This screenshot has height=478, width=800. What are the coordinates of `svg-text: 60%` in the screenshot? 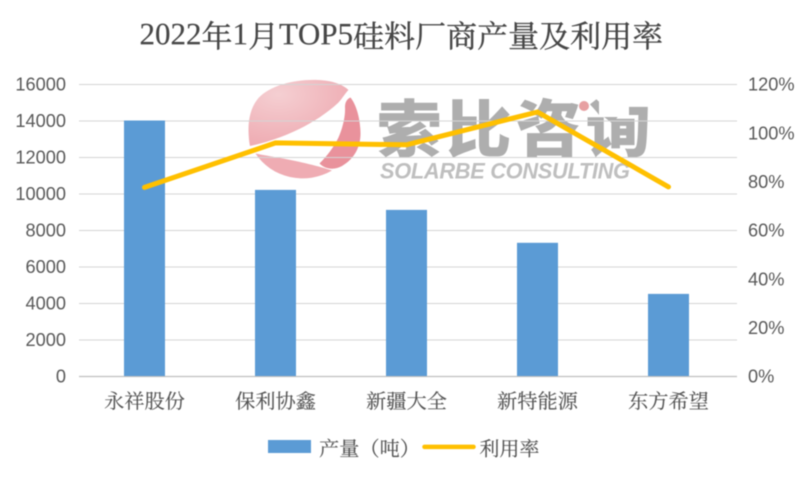 It's located at (766, 231).